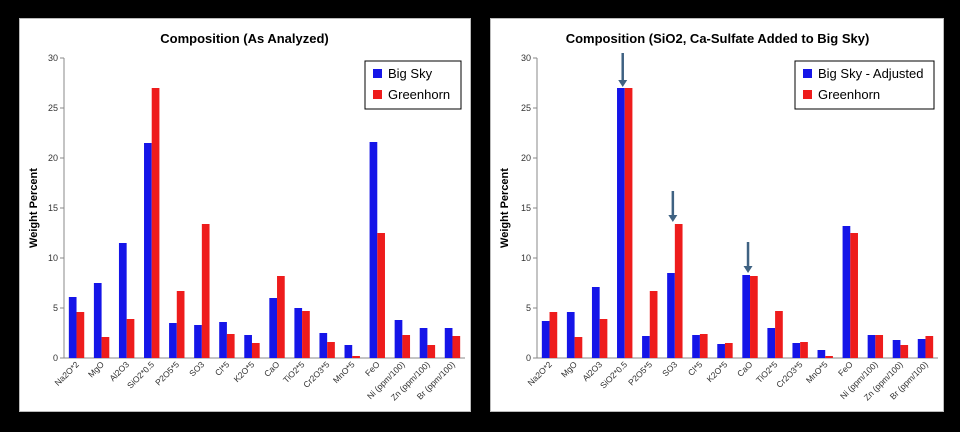  Describe the element at coordinates (526, 158) in the screenshot. I see `chart2-y-tick-label: 20` at that location.